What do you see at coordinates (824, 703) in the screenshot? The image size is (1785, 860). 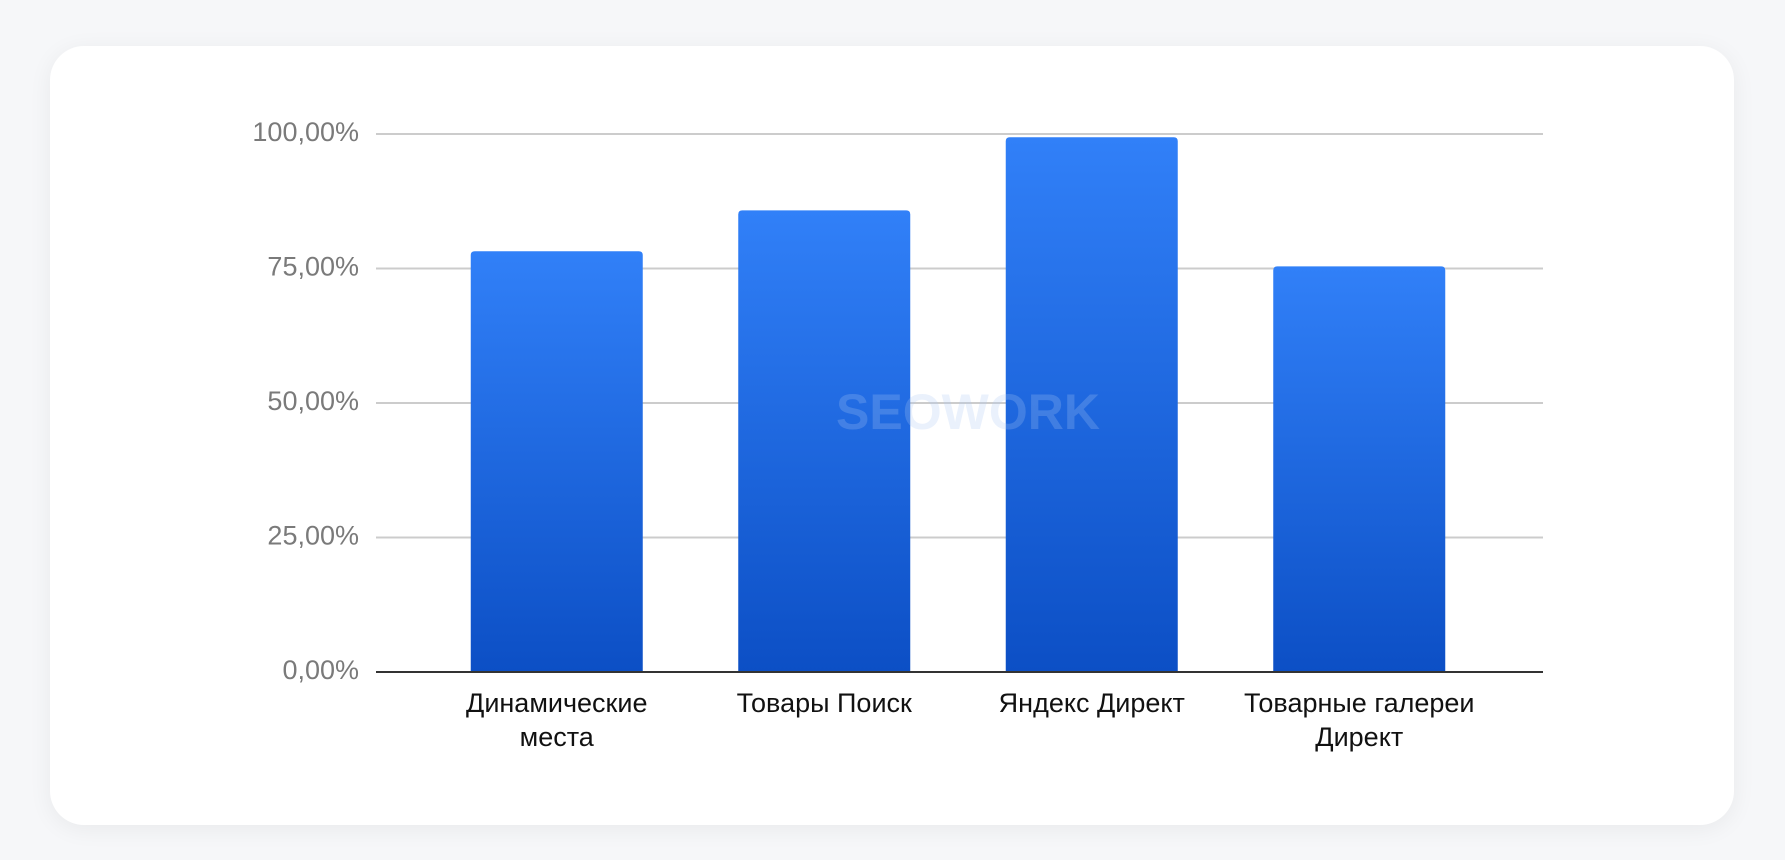 I see `x-tick-label: Товары Поиск` at bounding box center [824, 703].